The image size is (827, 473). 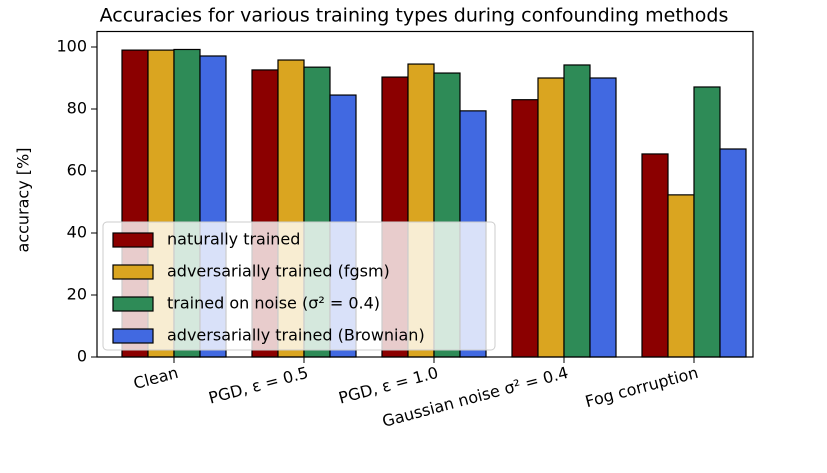 I want to click on y-tick-label: 60, so click(x=77, y=170).